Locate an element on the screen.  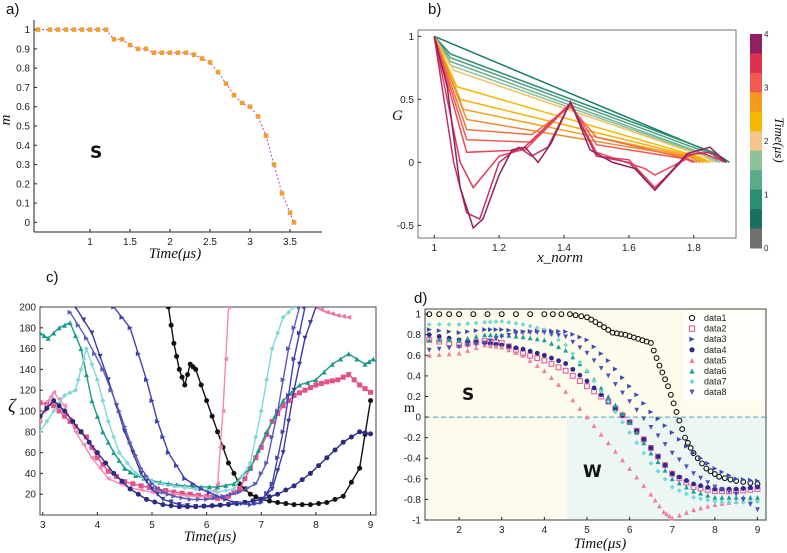
y-tick-label: 1 is located at coordinates (411, 37).